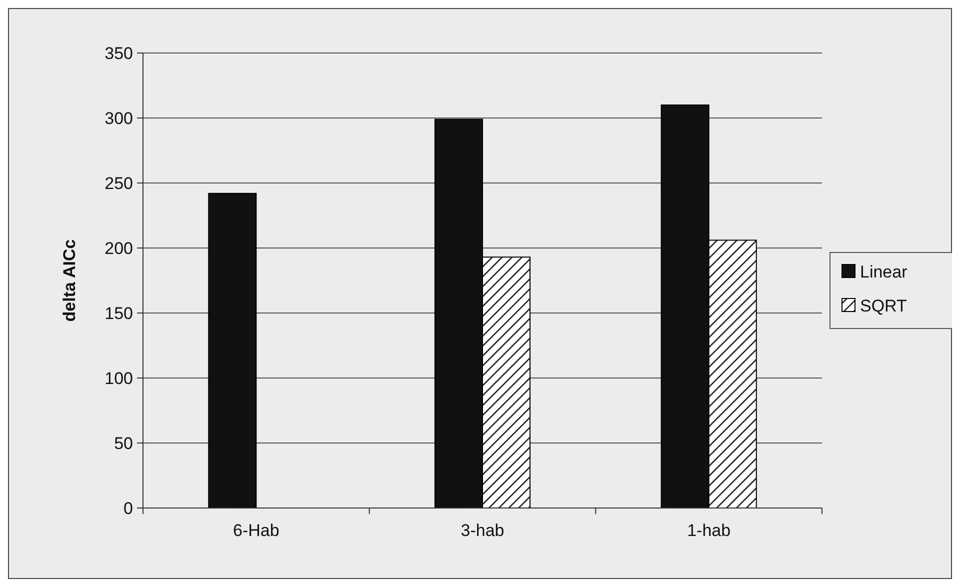 This screenshot has width=960, height=587. I want to click on y-tick-label: 200, so click(118, 248).